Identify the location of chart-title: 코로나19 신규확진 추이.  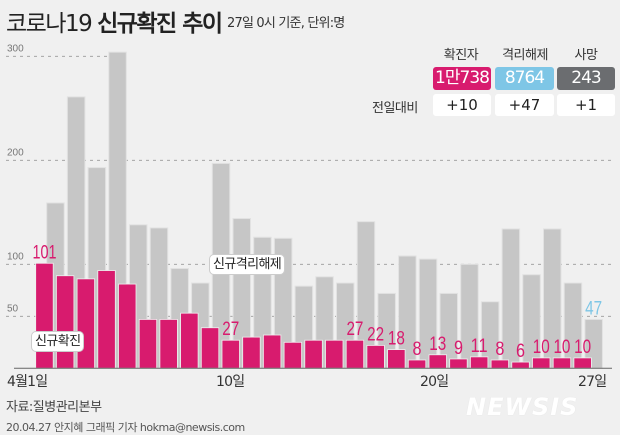
(114, 21).